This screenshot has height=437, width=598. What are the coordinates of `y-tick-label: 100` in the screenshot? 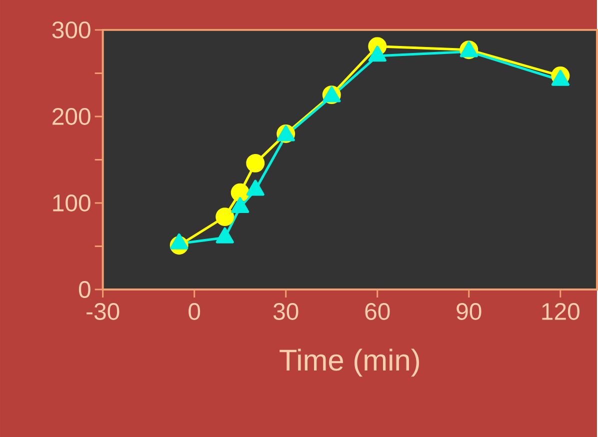 It's located at (71, 203).